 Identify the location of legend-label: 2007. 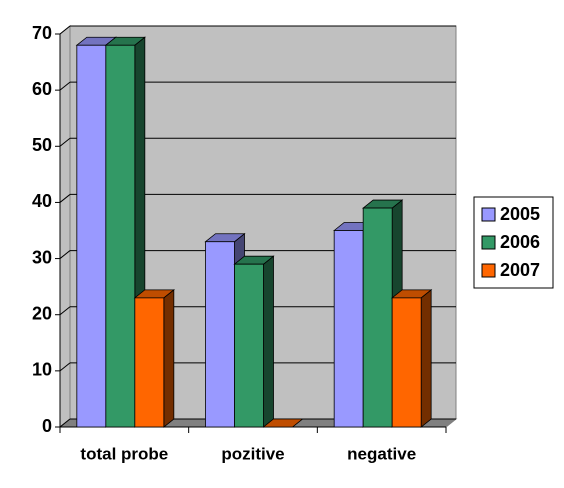
(520, 270).